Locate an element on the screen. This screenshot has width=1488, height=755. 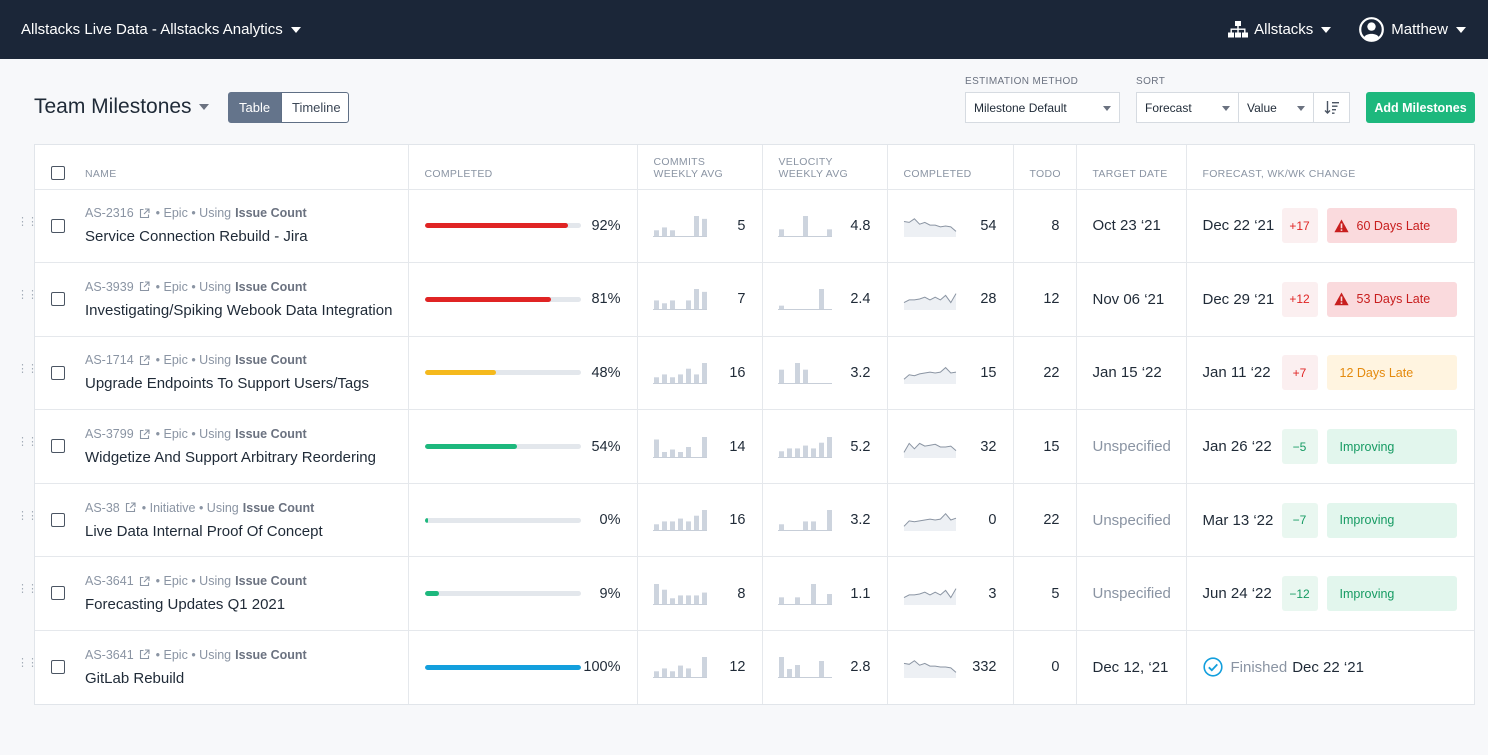
milestone-title: Forecasting Updates Q1 2021 is located at coordinates (185, 605).